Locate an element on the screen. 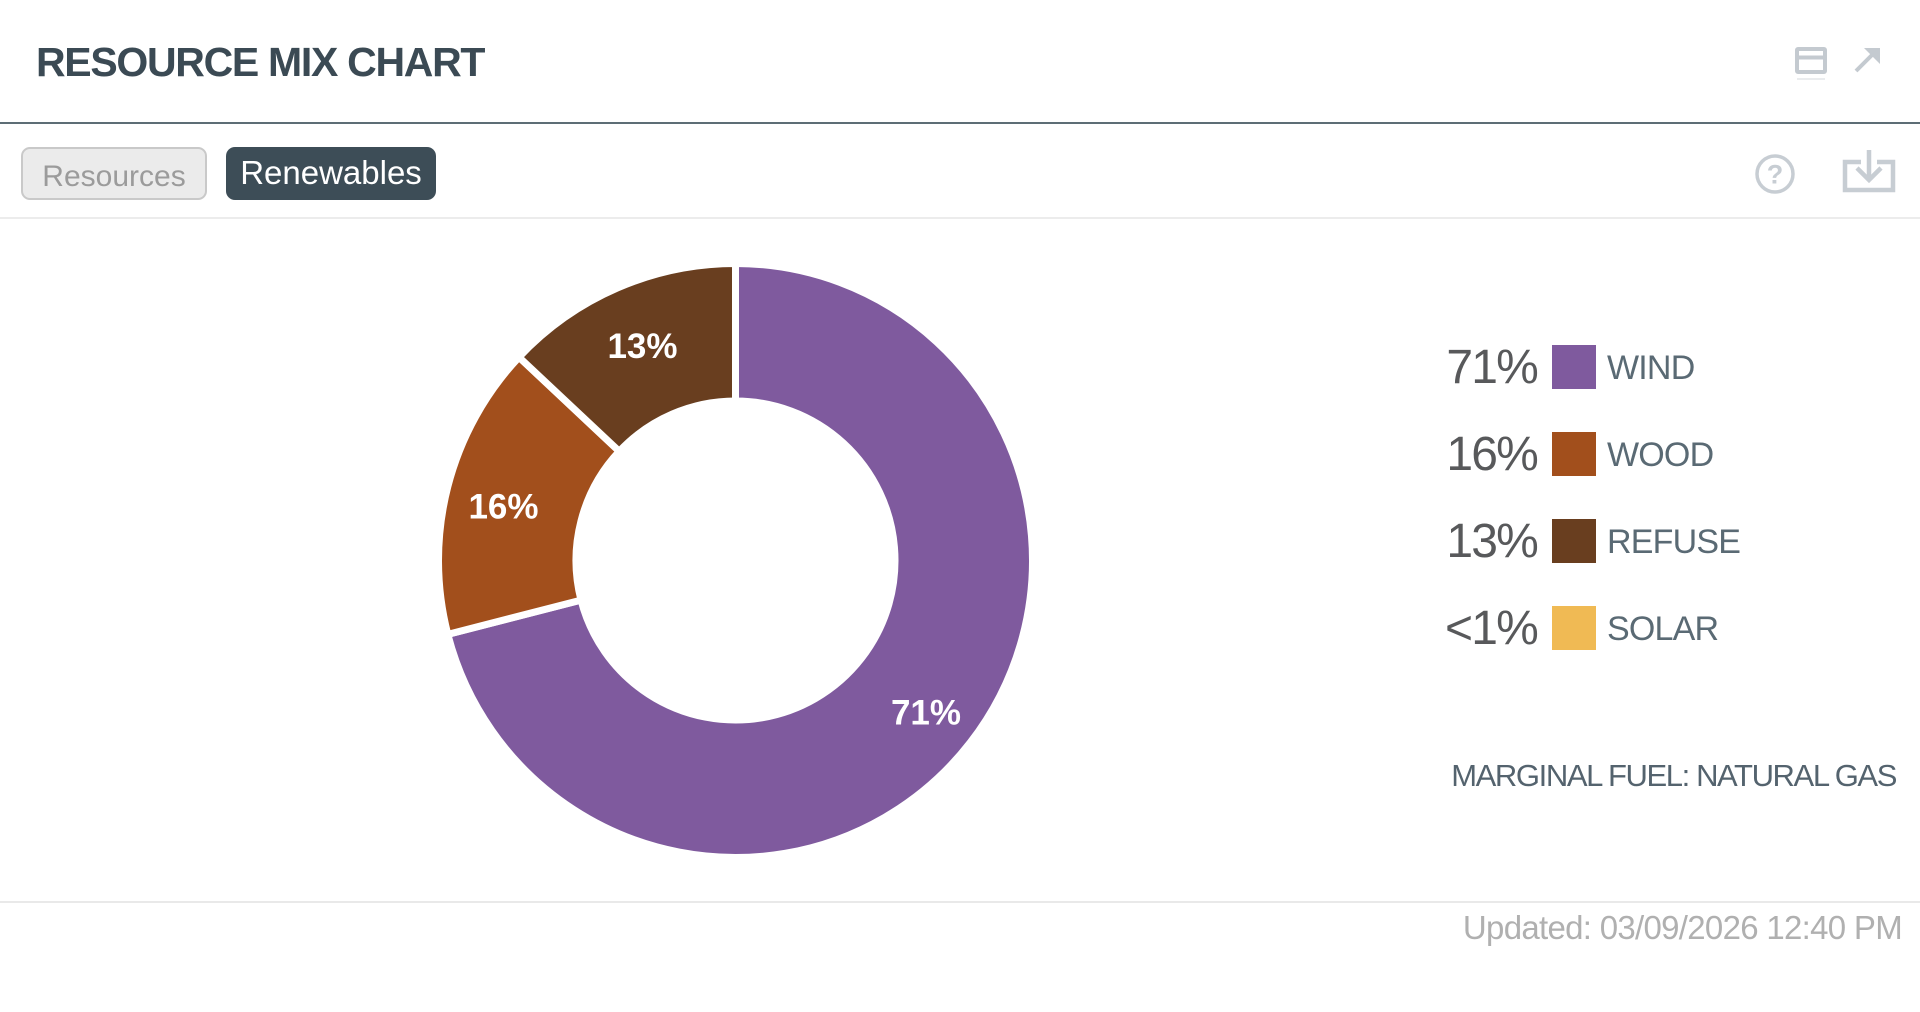 The image size is (1920, 1012). svg-text: 13% is located at coordinates (642, 346).